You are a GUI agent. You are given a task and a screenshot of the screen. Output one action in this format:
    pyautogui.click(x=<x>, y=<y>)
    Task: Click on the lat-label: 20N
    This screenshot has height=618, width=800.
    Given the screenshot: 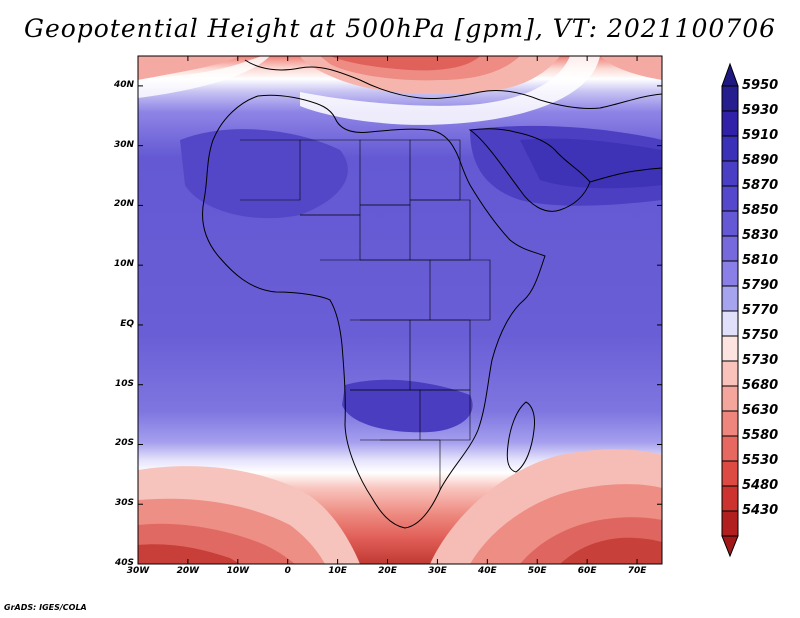 What is the action you would take?
    pyautogui.click(x=123, y=204)
    